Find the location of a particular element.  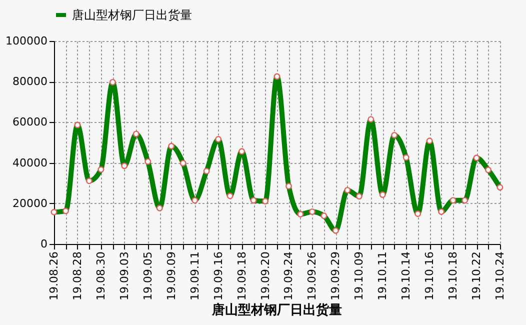

x-tick-label: 19.10.14 is located at coordinates (406, 276).